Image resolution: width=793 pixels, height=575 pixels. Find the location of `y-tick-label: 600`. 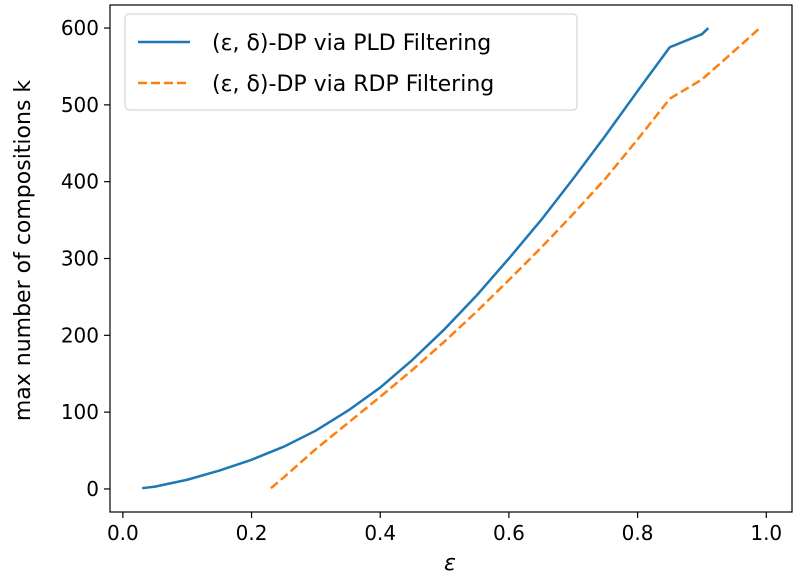

y-tick-label: 600 is located at coordinates (80, 28).